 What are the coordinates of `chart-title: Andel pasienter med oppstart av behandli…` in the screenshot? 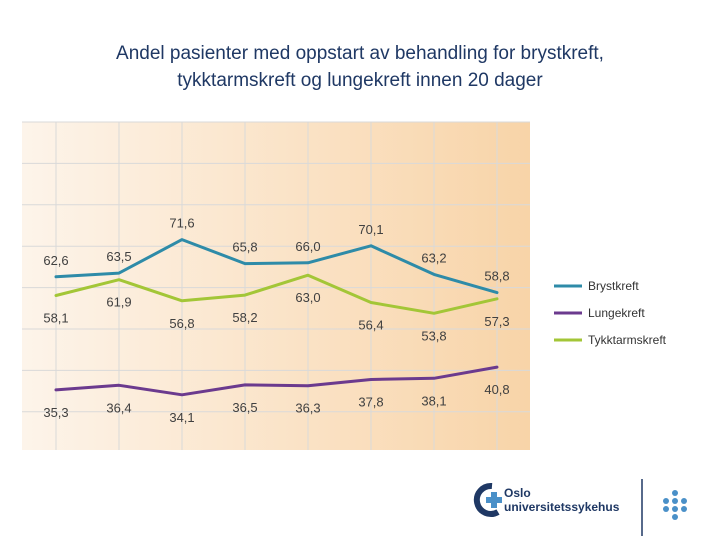 It's located at (360, 67).